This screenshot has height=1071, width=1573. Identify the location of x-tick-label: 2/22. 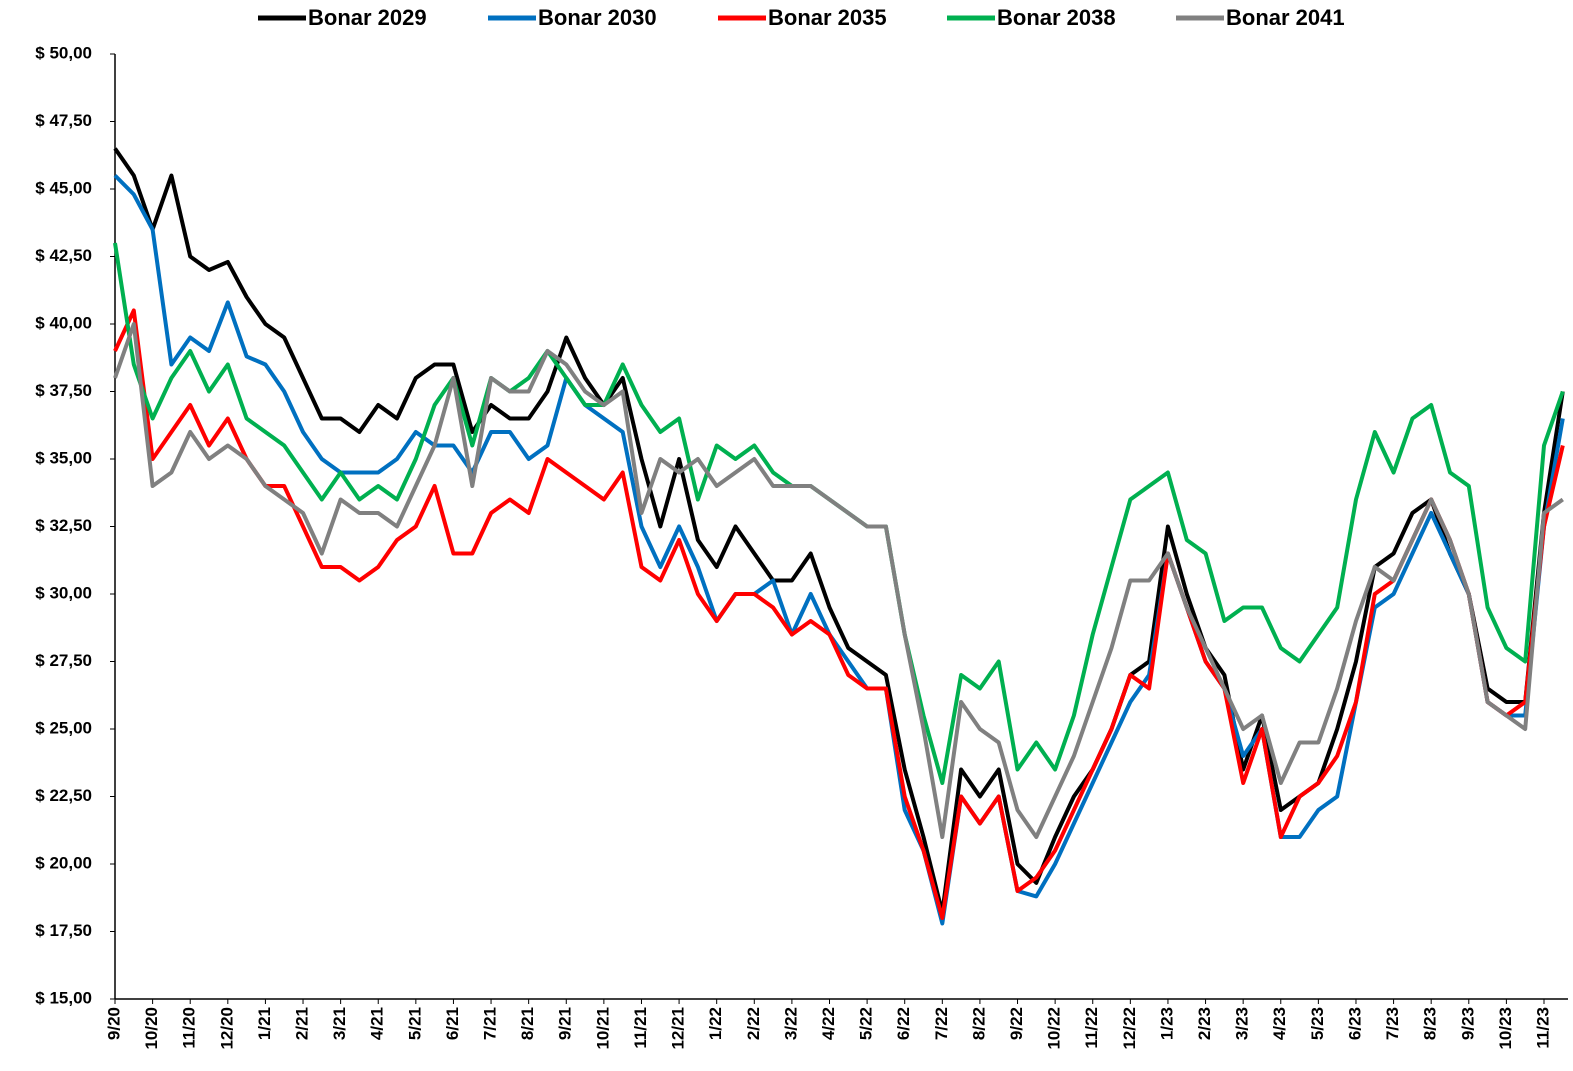
(753, 1023).